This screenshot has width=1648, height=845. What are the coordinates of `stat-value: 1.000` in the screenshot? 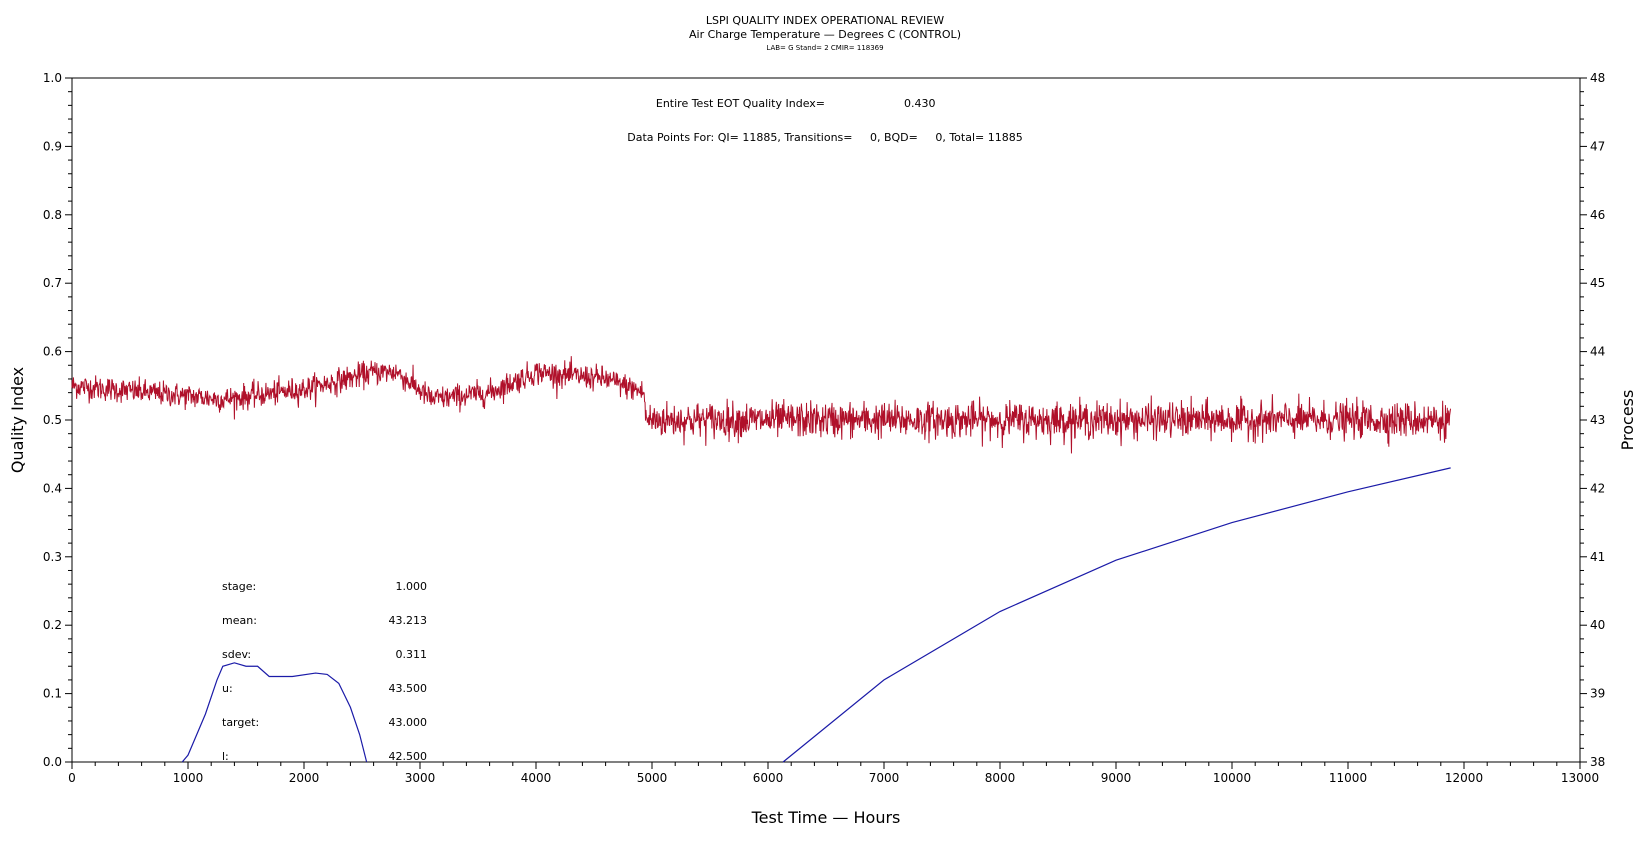 It's located at (412, 586).